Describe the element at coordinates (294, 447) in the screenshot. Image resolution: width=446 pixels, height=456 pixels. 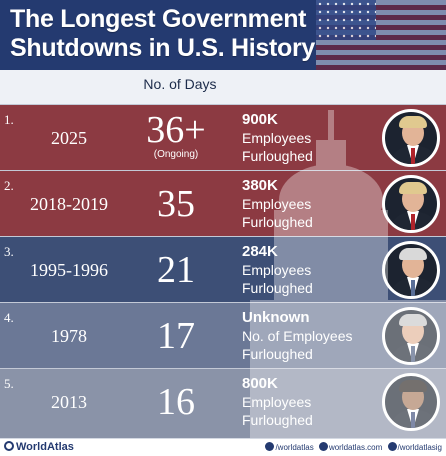
I see `facebook-handle: /worldatlas` at that location.